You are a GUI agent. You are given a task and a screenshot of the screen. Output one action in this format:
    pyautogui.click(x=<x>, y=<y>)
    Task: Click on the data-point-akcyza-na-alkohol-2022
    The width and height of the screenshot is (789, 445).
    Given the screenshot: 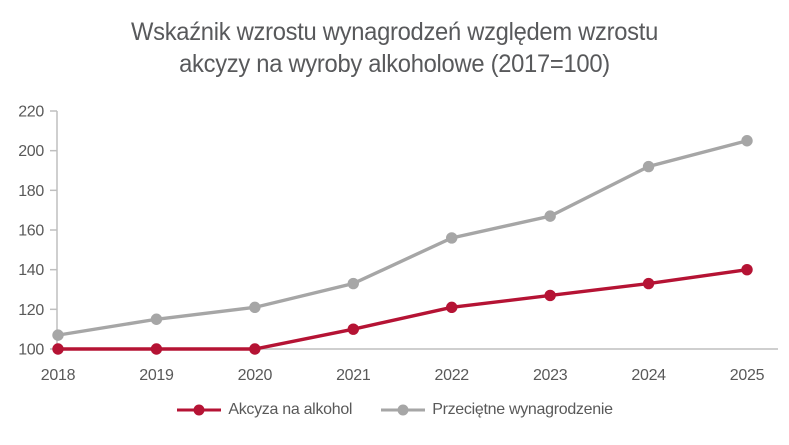 What is the action you would take?
    pyautogui.click(x=452, y=307)
    